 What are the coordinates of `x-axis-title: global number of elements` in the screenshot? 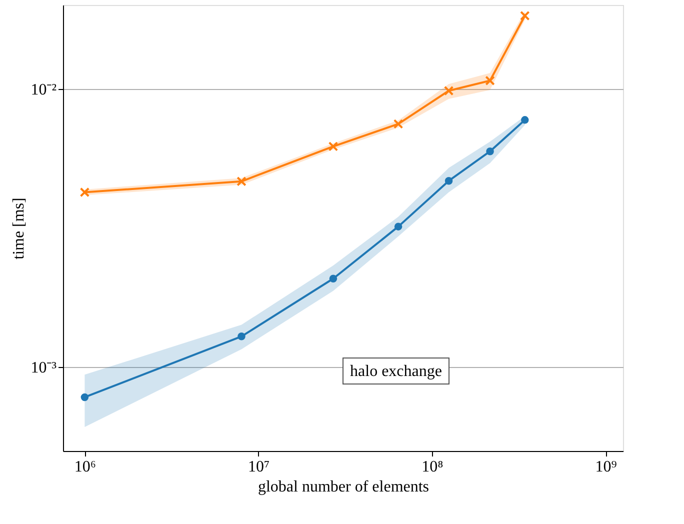 It's located at (344, 487).